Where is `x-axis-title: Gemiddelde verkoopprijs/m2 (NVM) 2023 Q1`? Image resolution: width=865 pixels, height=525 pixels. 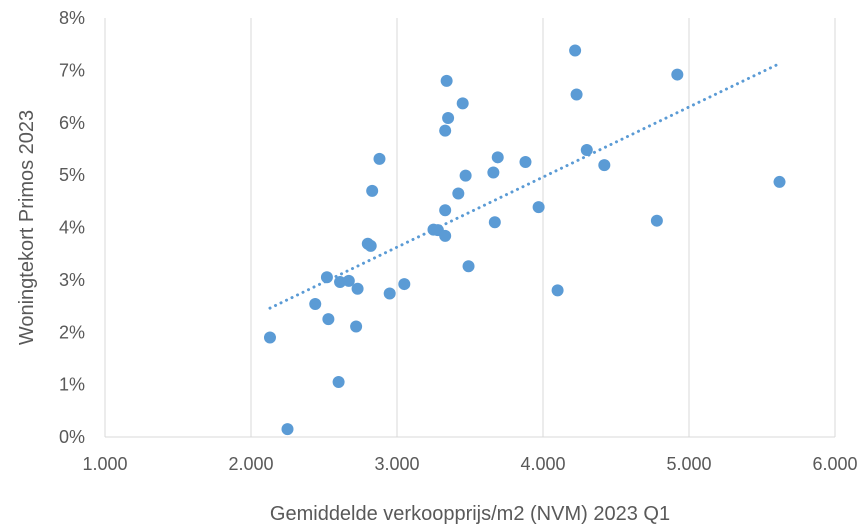 x-axis-title: Gemiddelde verkoopprijs/m2 (NVM) 2023 Q1 is located at coordinates (470, 514).